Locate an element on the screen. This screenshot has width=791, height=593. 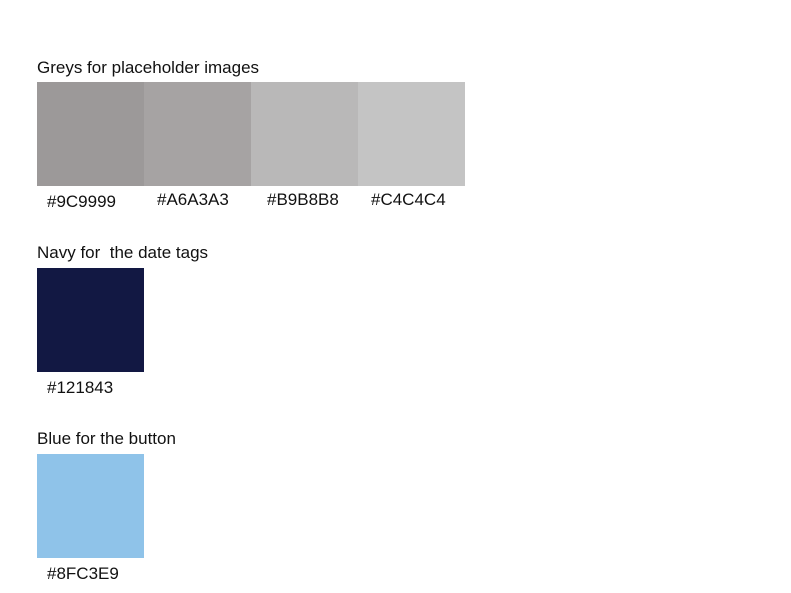
hex-label: #A6A3A3 is located at coordinates (193, 199).